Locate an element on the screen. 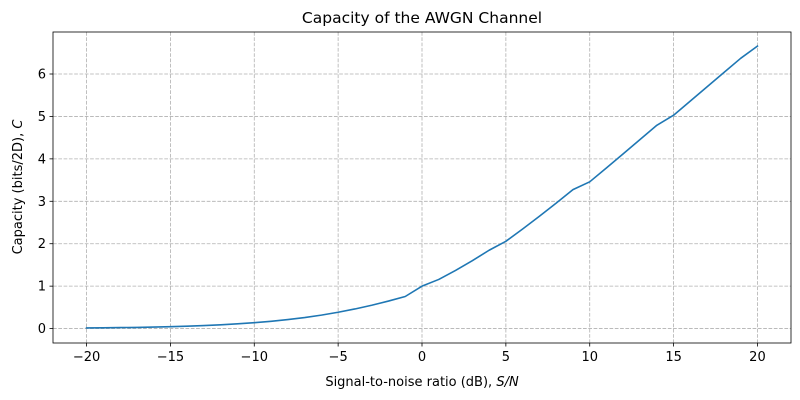  x-tick-label: 20 is located at coordinates (757, 357).